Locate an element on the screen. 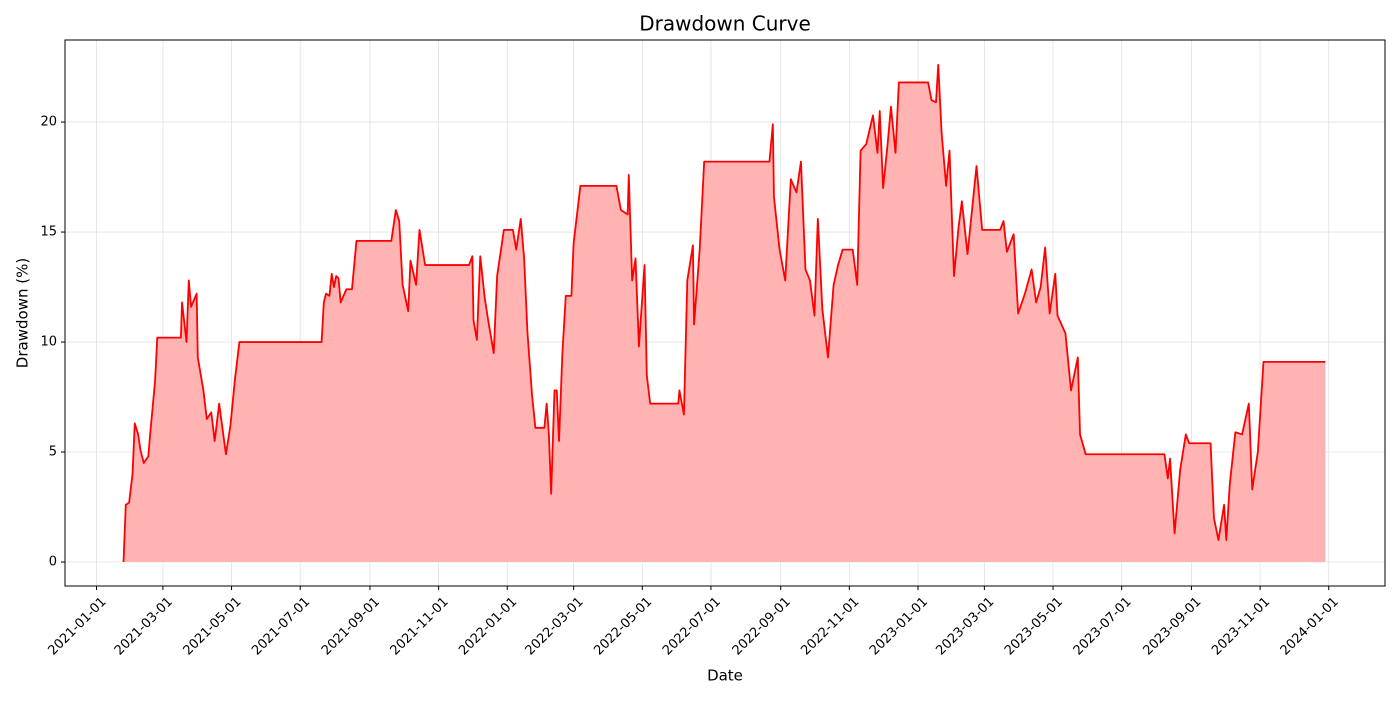  x-tick-label: 2023-09-01 is located at coordinates (1172, 626).